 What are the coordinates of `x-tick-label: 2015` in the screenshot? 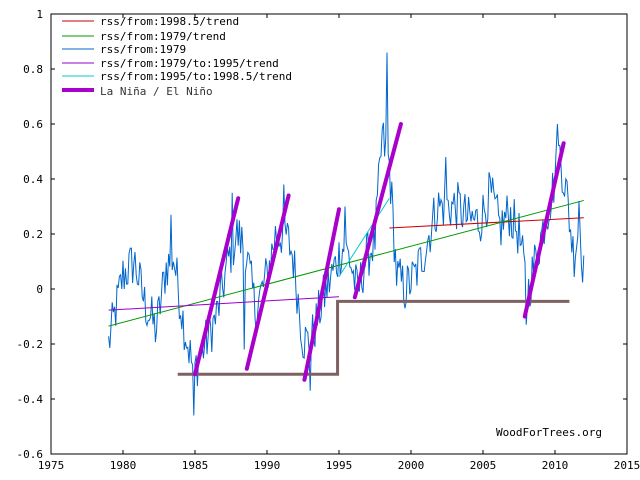 It's located at (627, 465).